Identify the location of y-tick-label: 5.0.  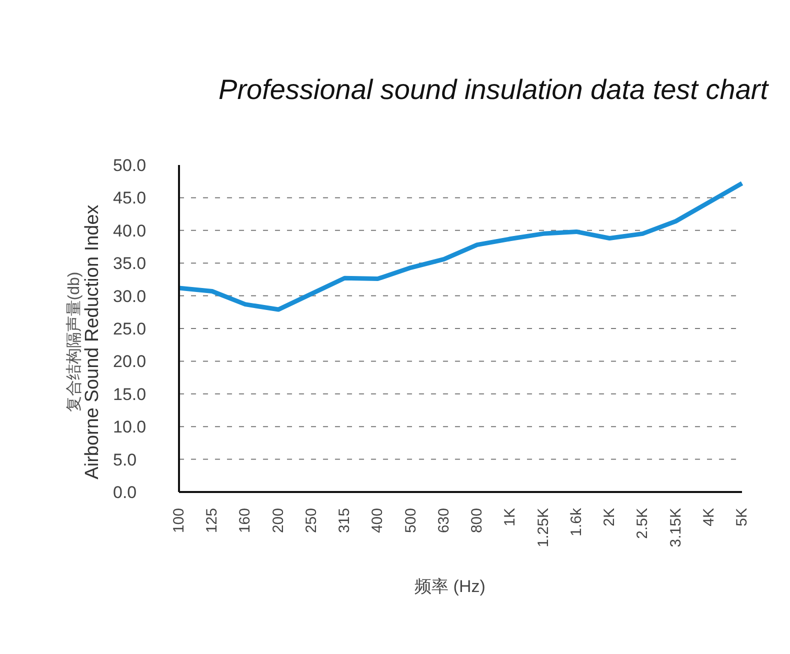
(125, 460).